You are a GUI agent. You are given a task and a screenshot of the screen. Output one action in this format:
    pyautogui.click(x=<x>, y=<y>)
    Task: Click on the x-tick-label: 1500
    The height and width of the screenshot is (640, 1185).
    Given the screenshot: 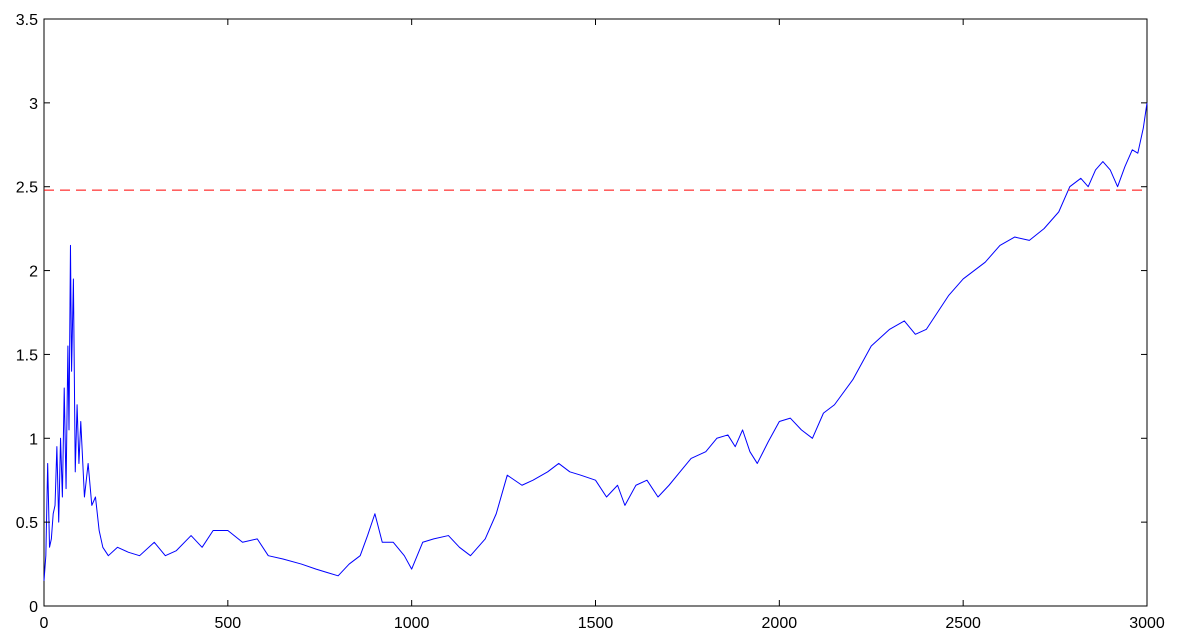 What is the action you would take?
    pyautogui.click(x=596, y=623)
    